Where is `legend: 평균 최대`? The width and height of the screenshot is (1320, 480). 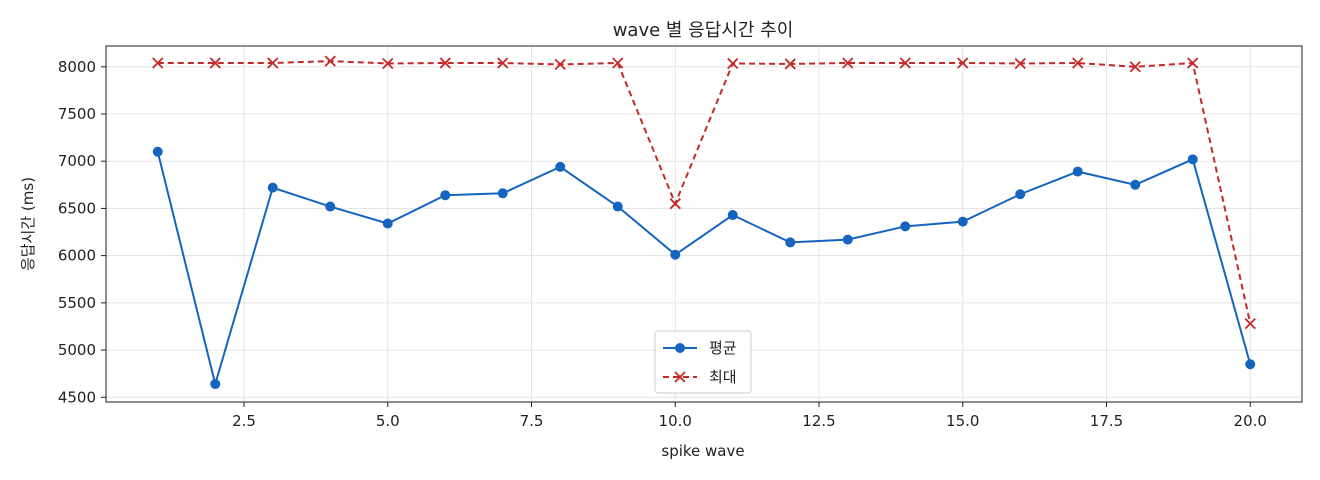 legend: 평균 최대 is located at coordinates (703, 362).